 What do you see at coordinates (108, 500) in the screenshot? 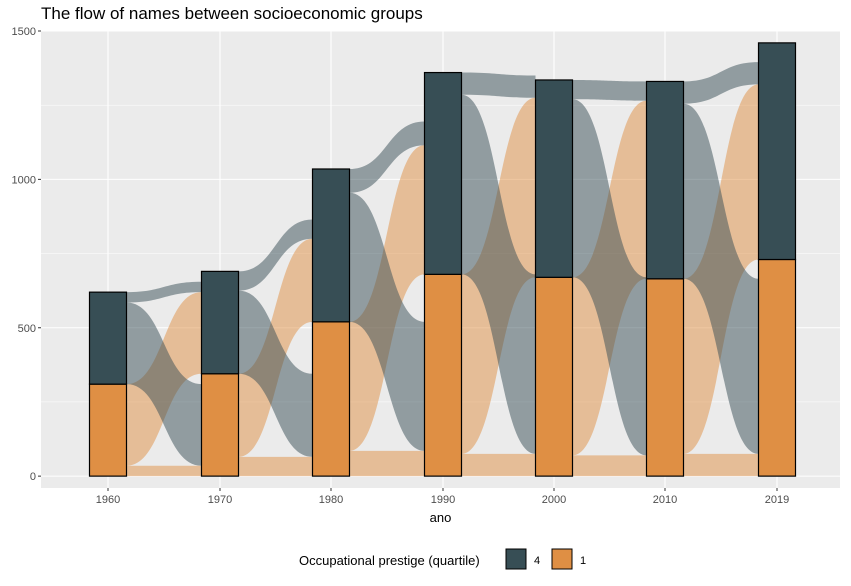
I see `x-tick-label: 1960` at bounding box center [108, 500].